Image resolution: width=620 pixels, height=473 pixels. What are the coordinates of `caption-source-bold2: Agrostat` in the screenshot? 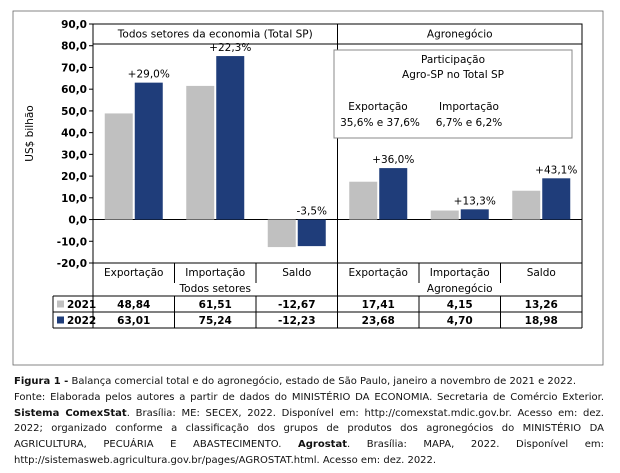 It's located at (322, 445).